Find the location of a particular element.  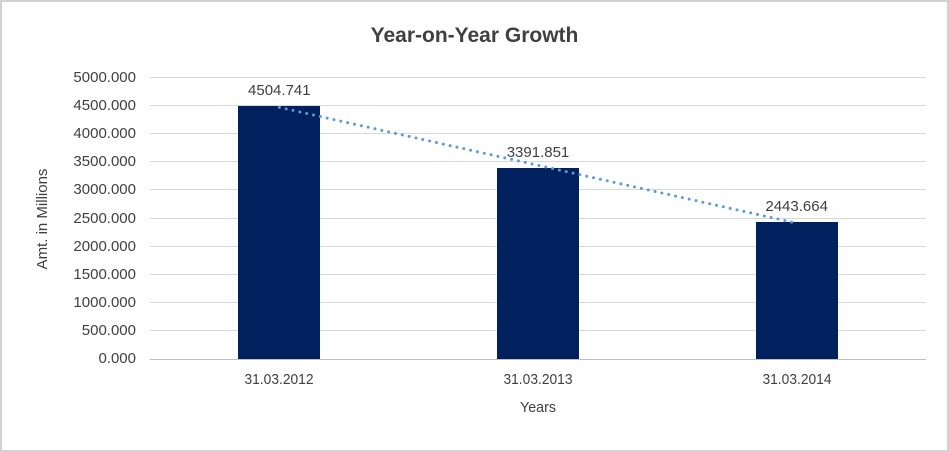

y-tick-label: 4000.000 is located at coordinates (104, 134).